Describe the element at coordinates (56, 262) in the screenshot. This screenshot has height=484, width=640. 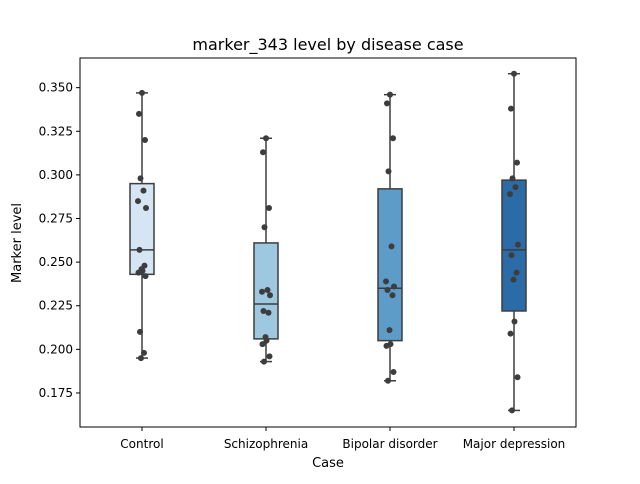
I see `y-tick-label: 0.250` at that location.